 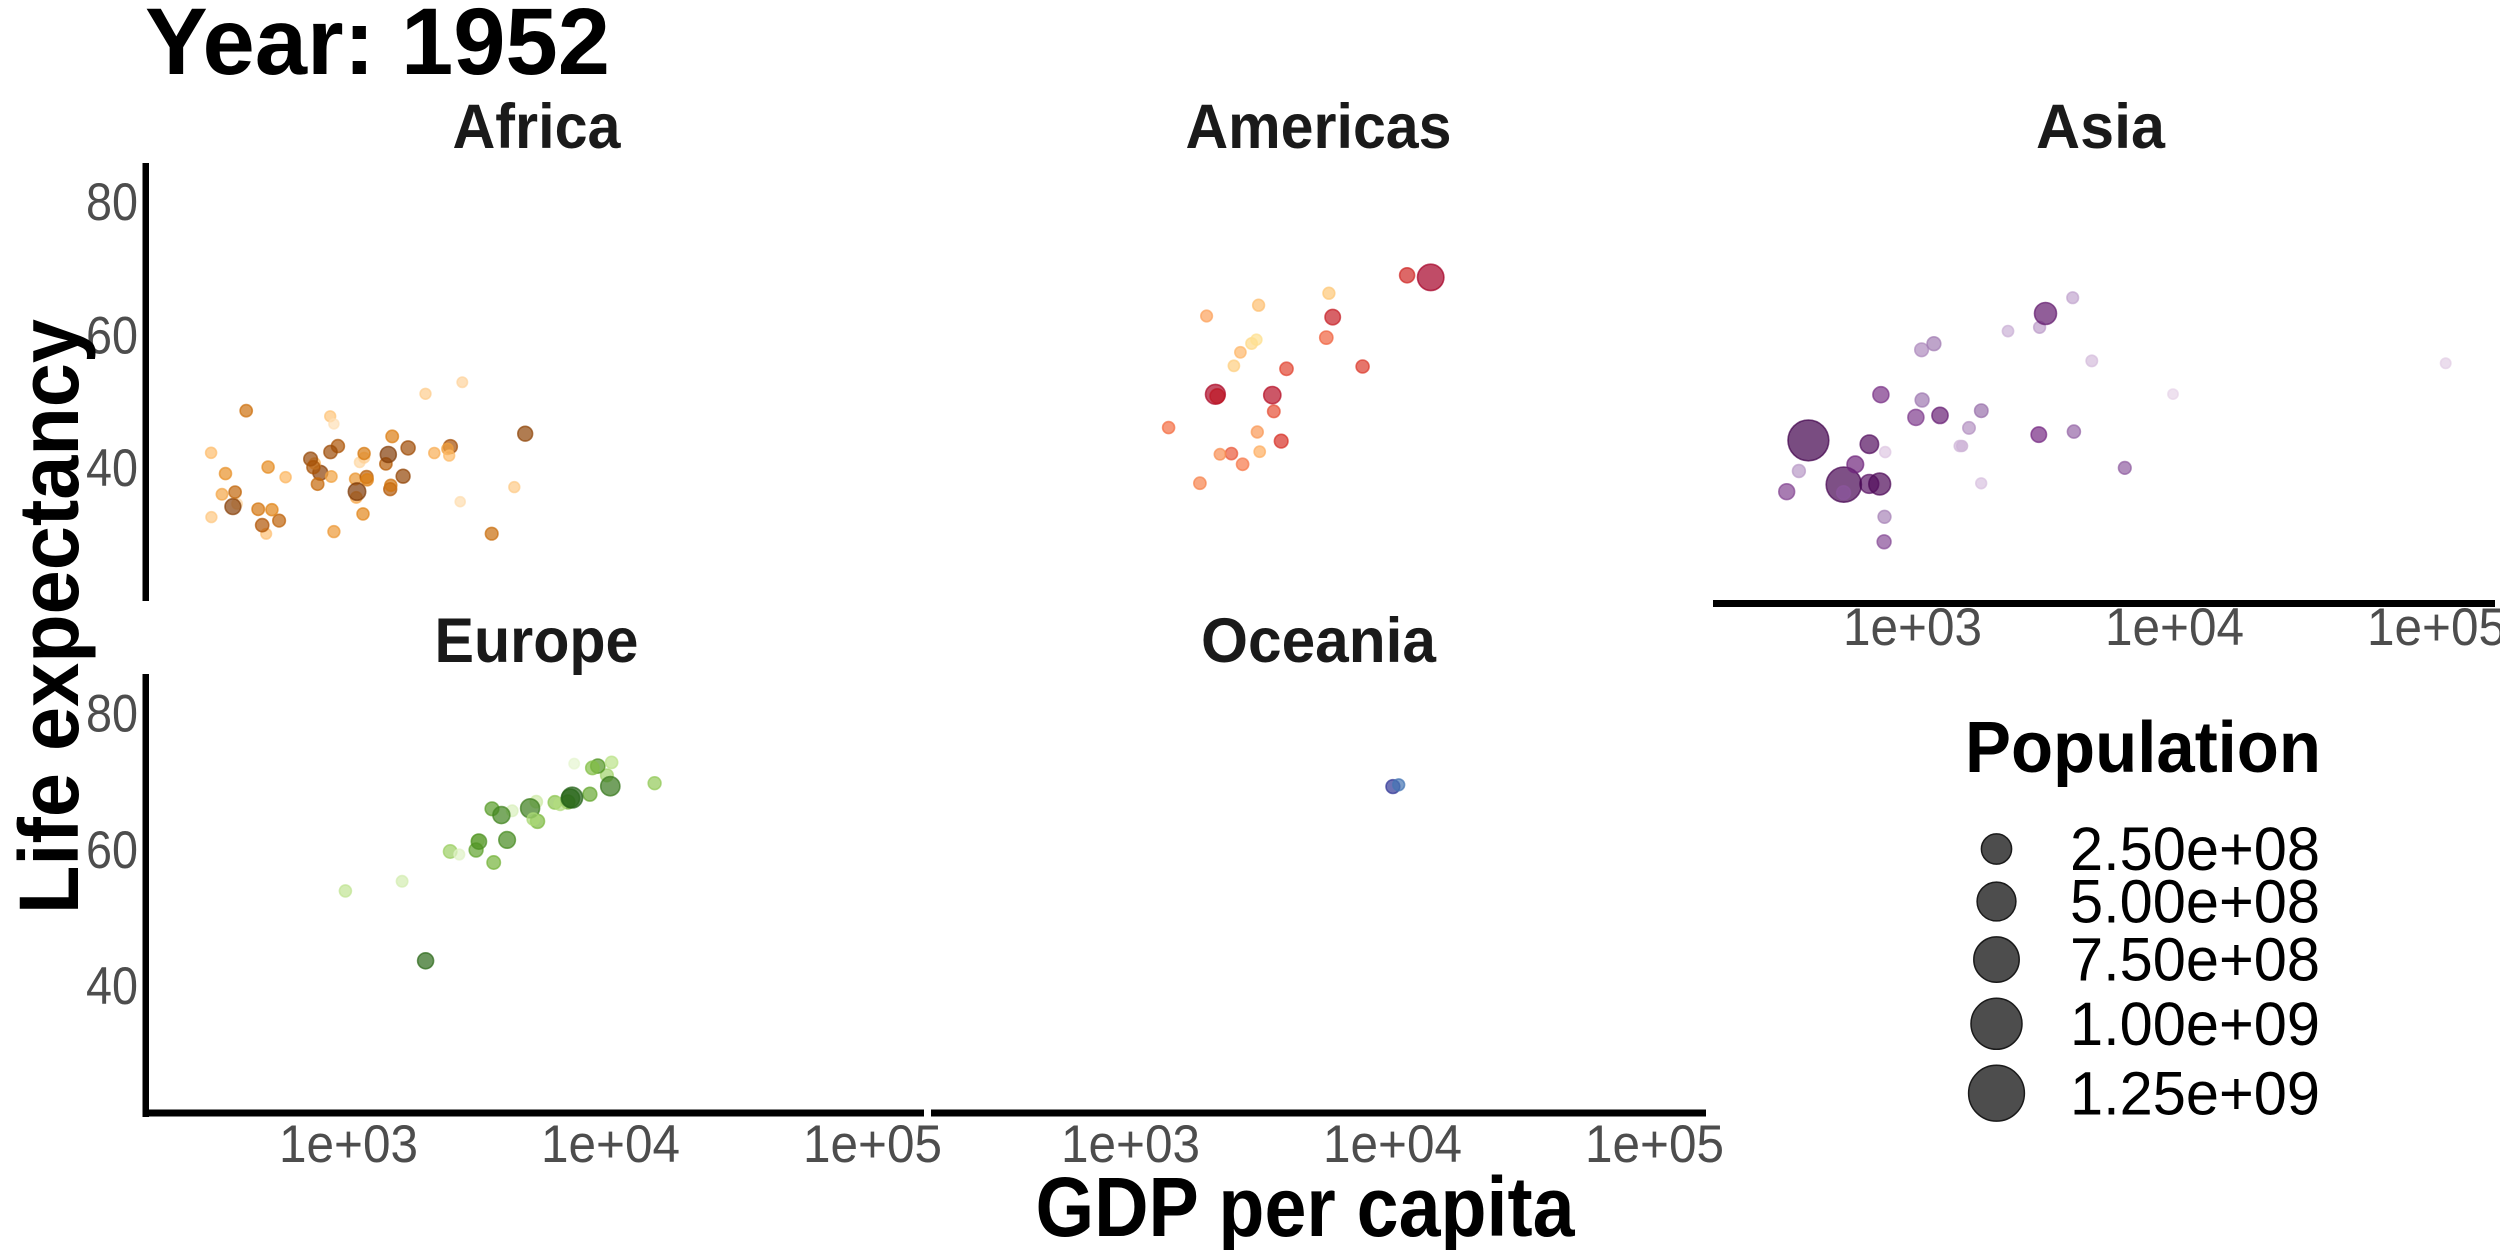 I want to click on svg-text: Year: 1952, so click(x=377, y=47).